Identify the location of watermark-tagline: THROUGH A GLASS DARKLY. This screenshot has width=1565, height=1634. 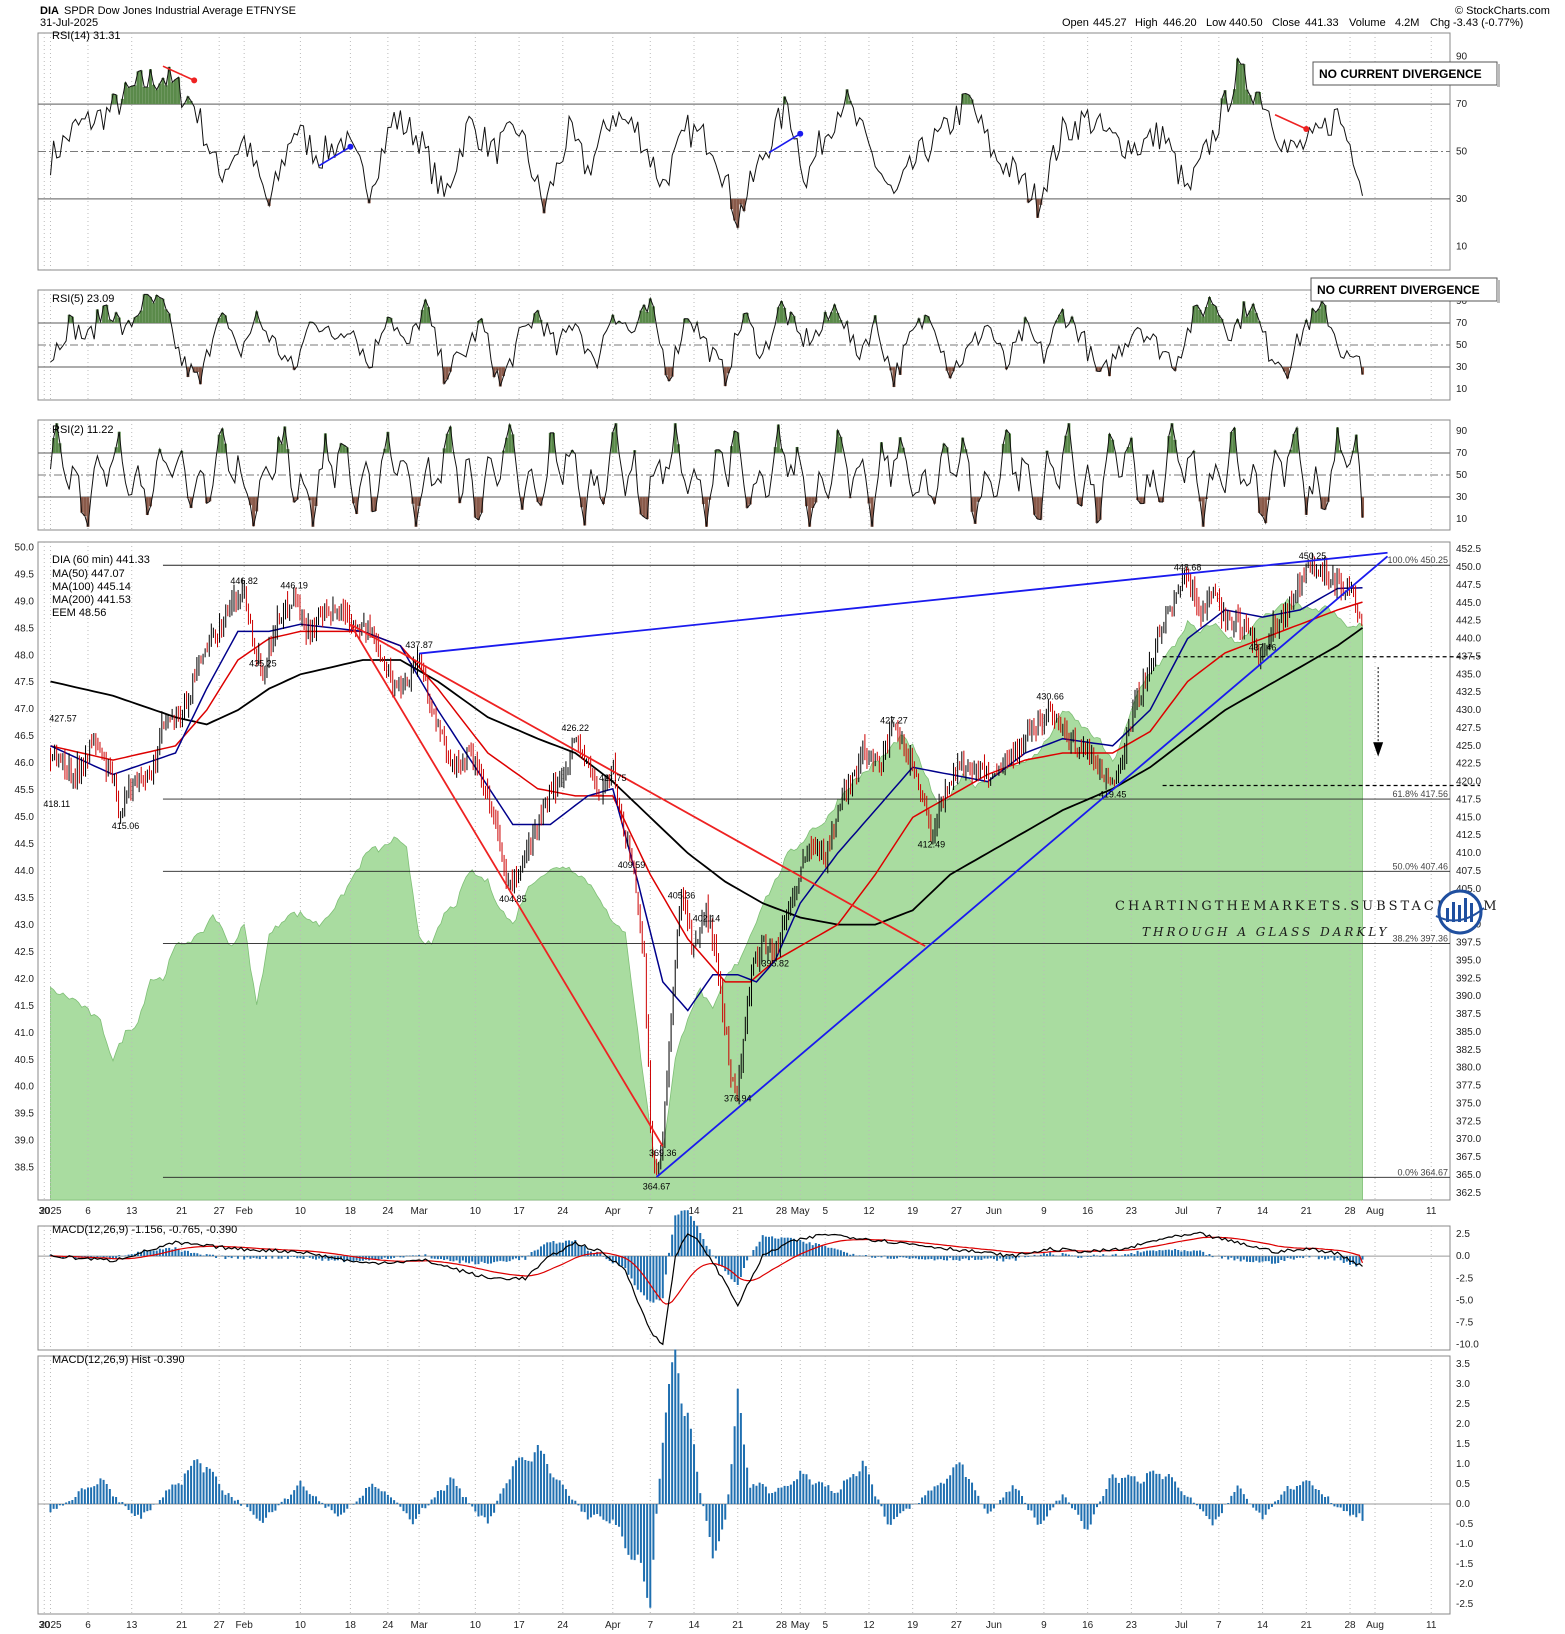
(1265, 932).